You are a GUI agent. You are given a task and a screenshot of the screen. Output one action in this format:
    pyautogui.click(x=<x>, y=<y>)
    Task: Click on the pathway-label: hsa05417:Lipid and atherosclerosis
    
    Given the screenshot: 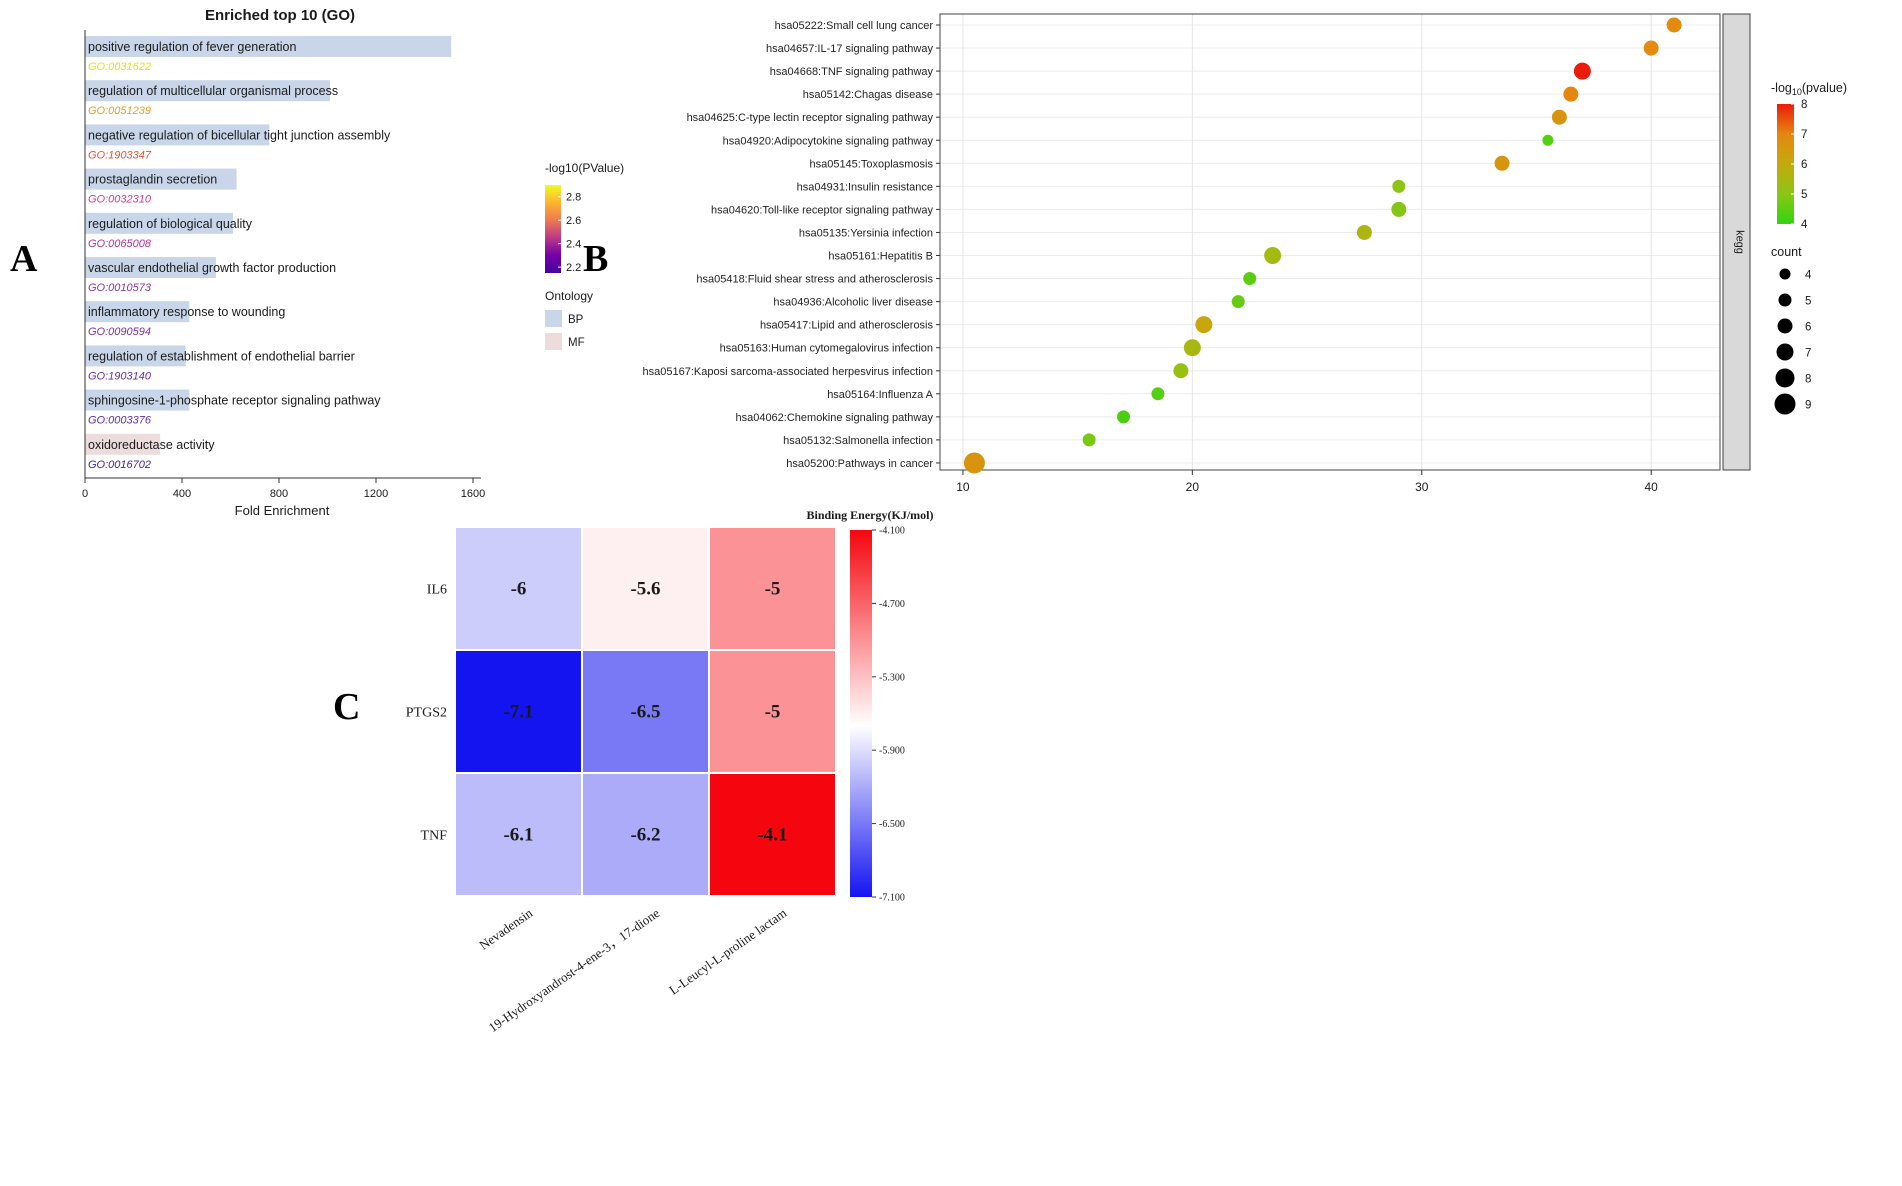 What is the action you would take?
    pyautogui.click(x=847, y=326)
    